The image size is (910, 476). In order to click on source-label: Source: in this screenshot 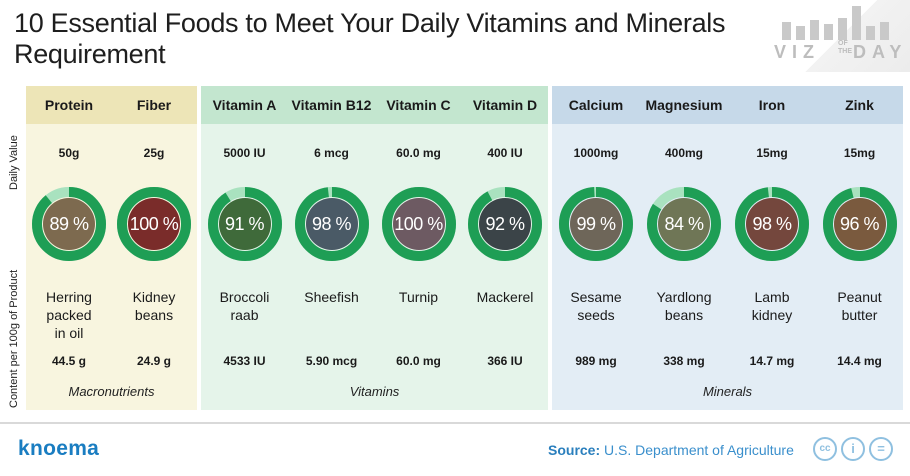, I will do `click(574, 450)`.